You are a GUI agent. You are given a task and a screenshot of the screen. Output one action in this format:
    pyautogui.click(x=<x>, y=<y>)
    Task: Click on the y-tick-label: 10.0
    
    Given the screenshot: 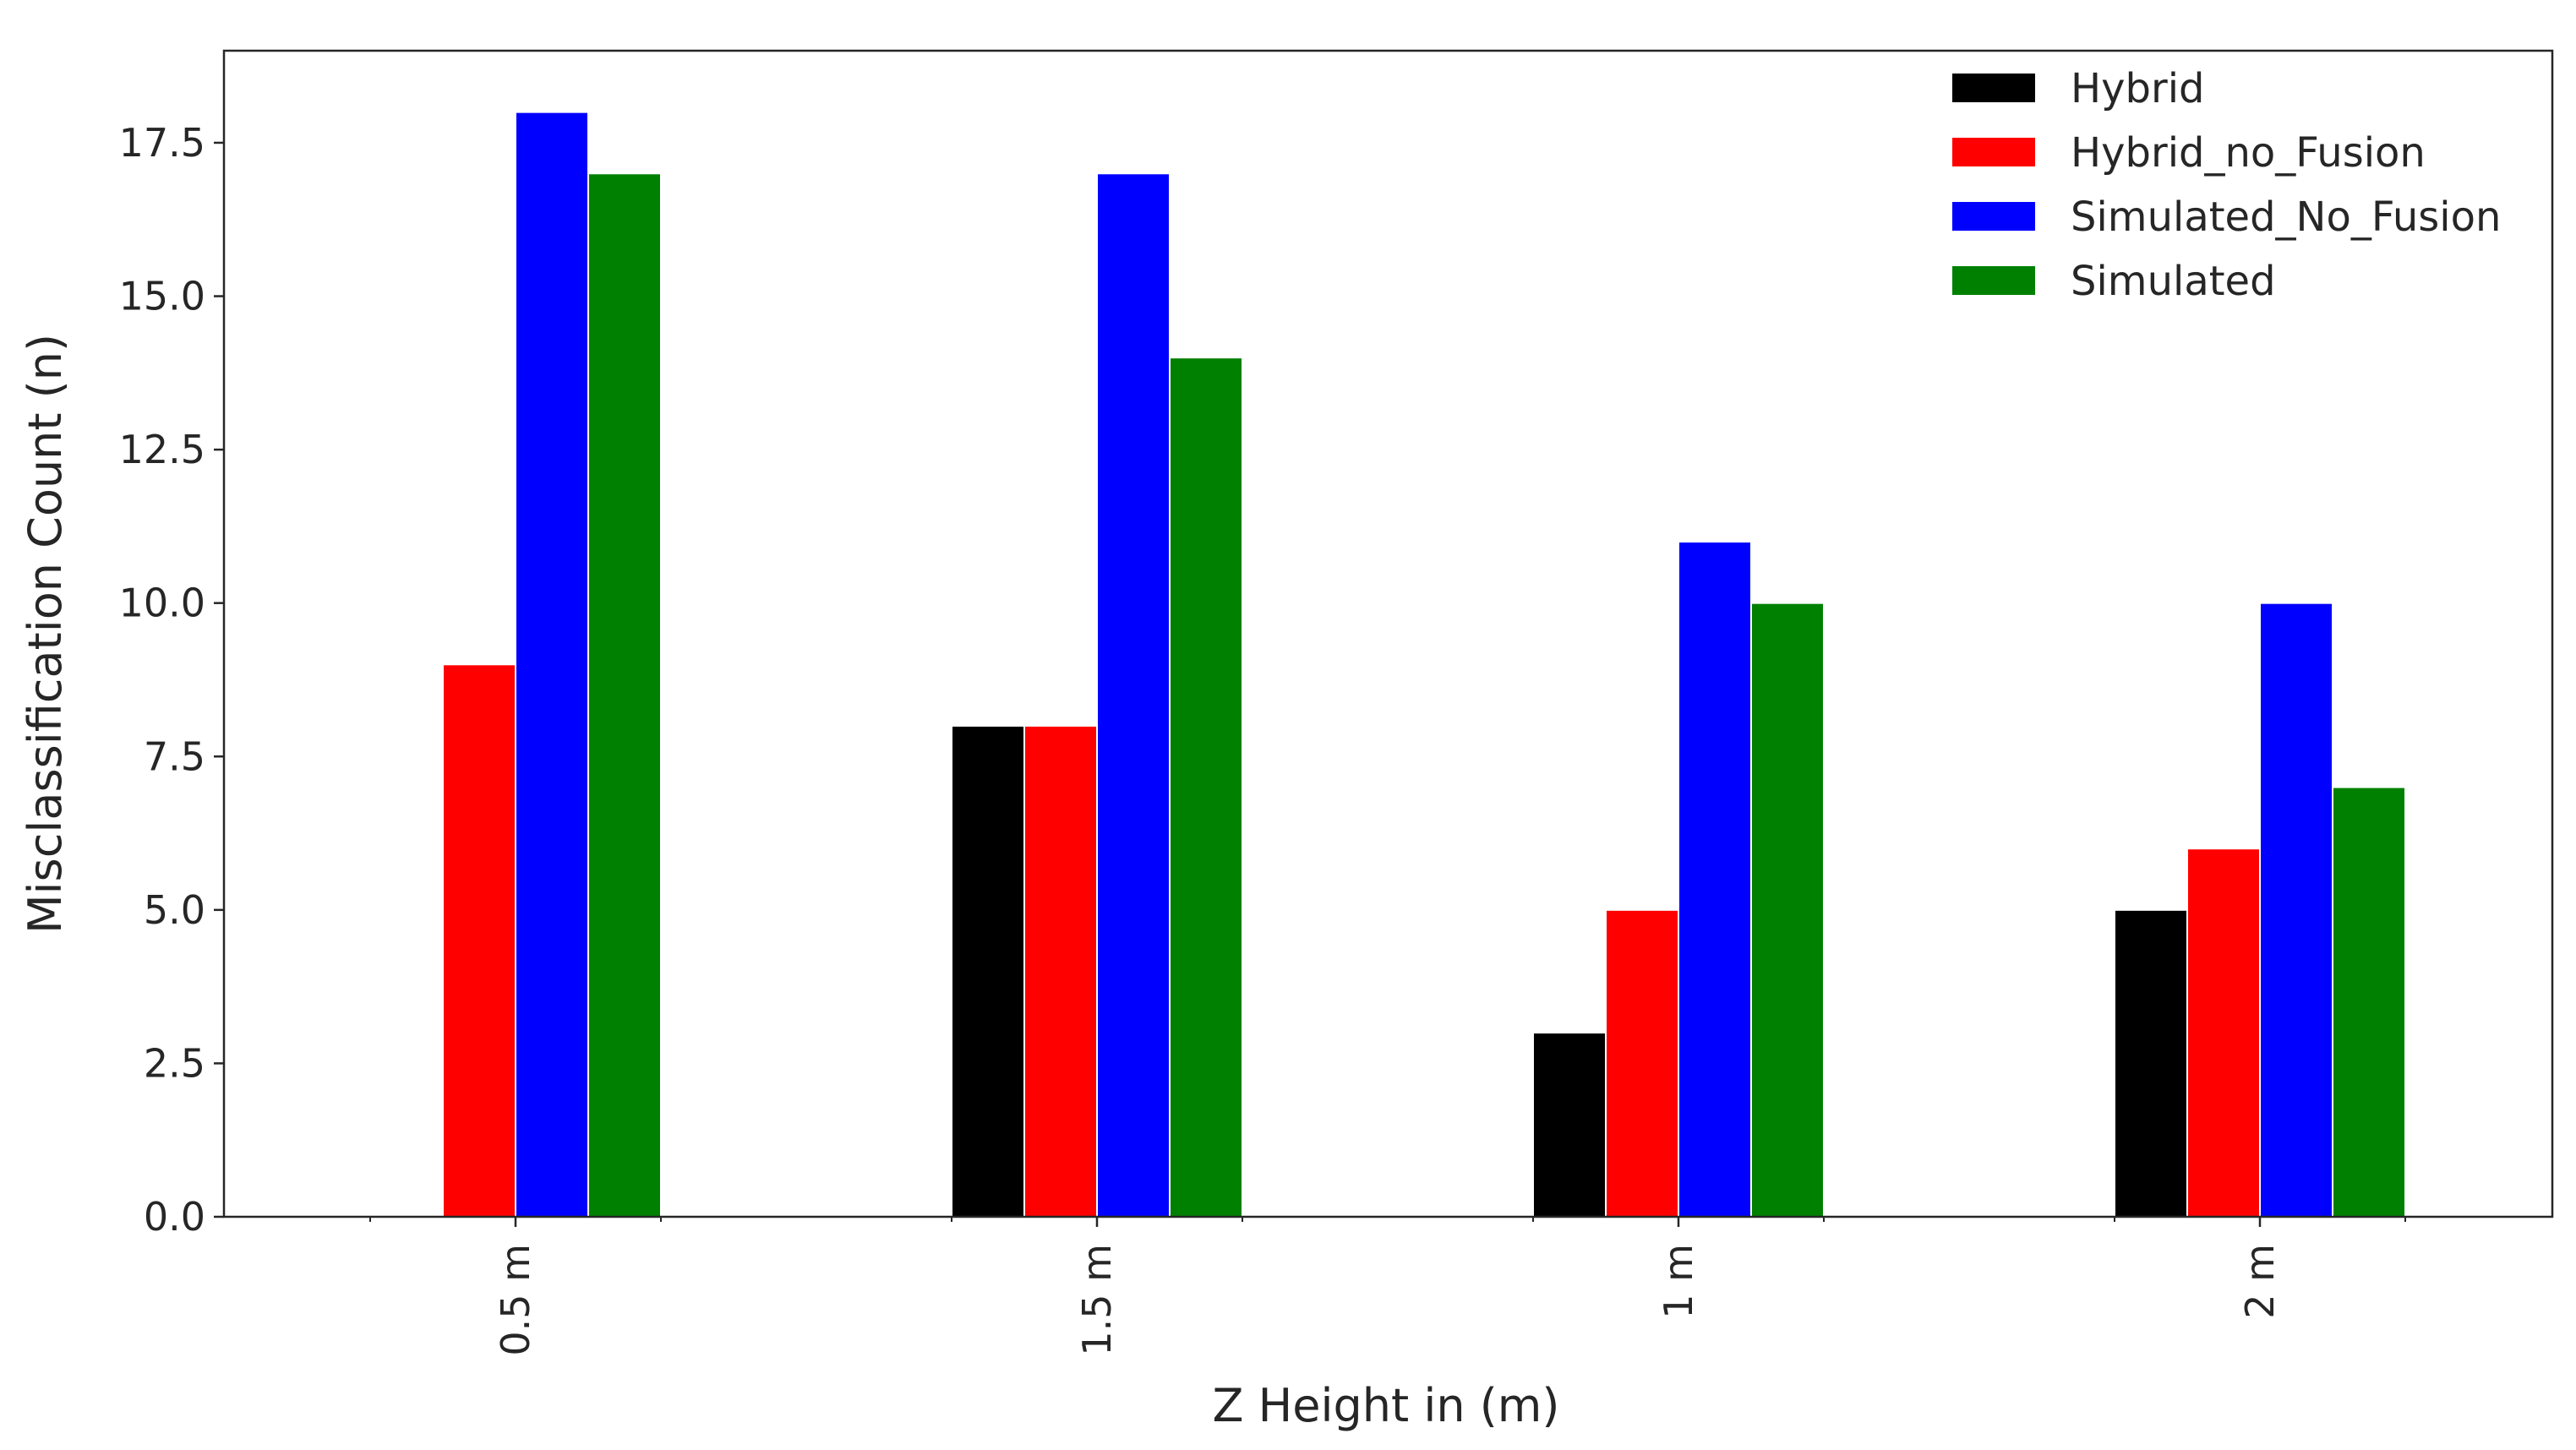 What is the action you would take?
    pyautogui.click(x=162, y=603)
    